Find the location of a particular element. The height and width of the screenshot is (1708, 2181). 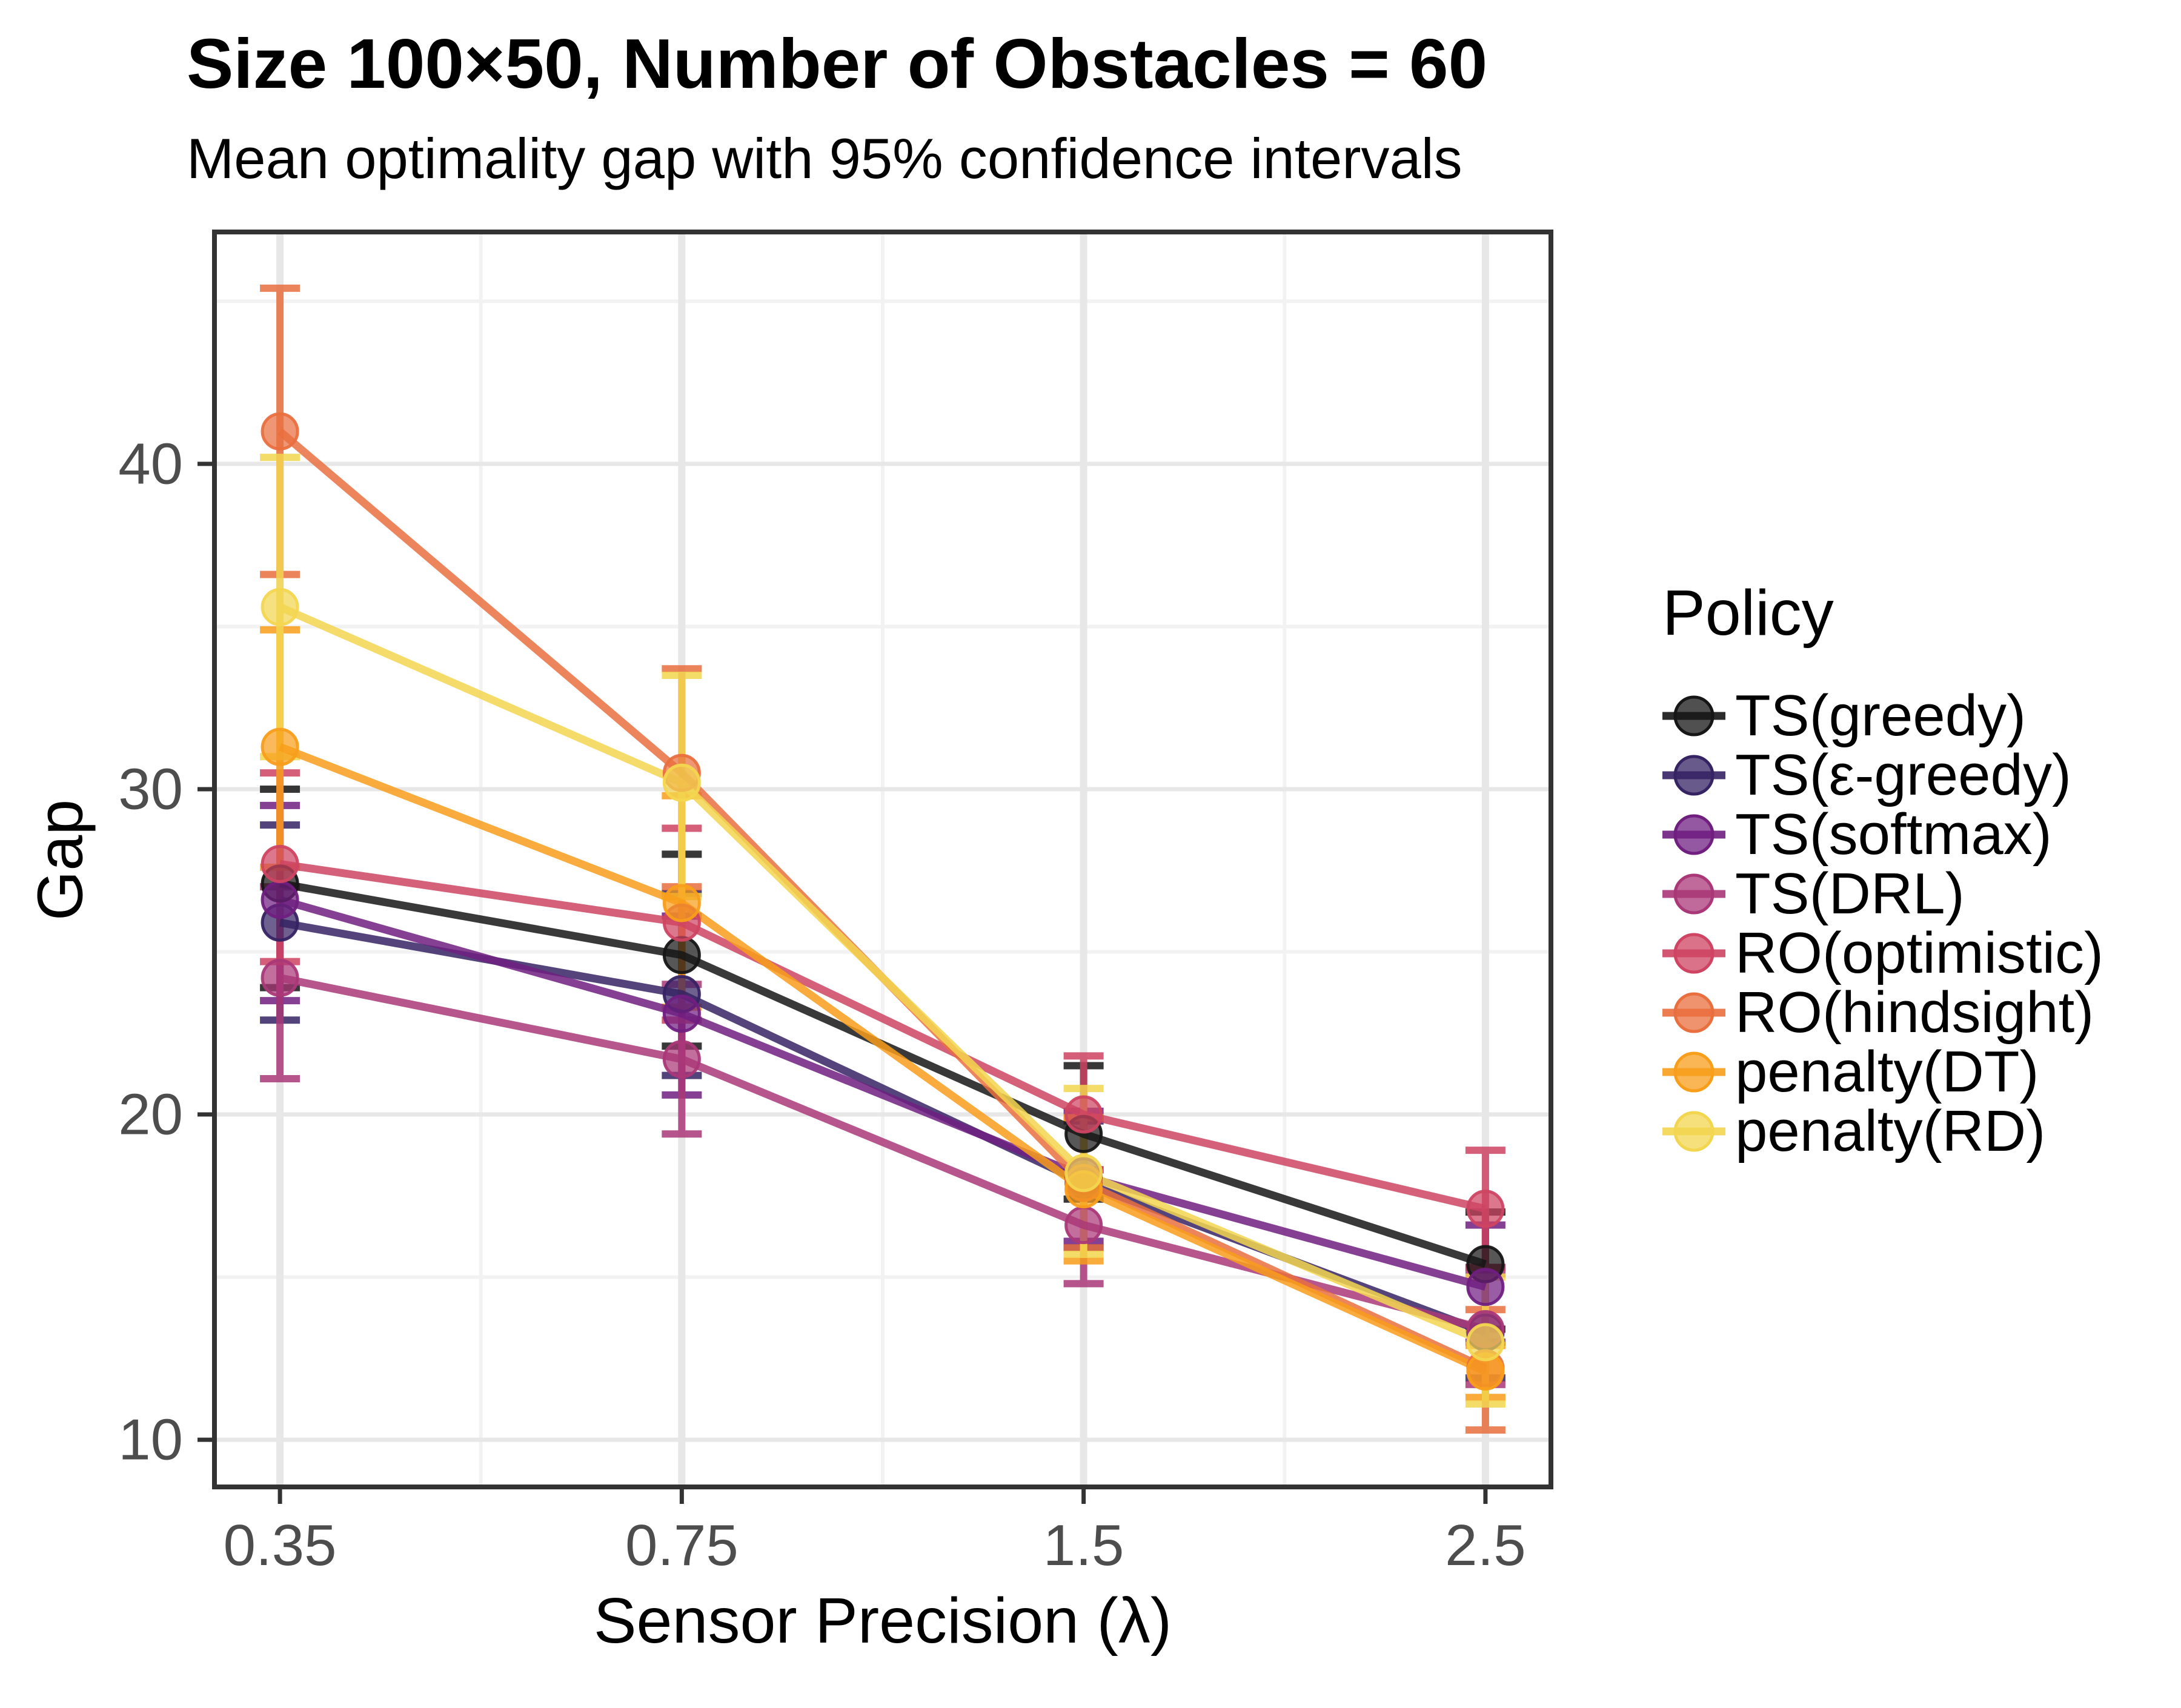

legend-item-label: RO(optimistic) is located at coordinates (1920, 953).